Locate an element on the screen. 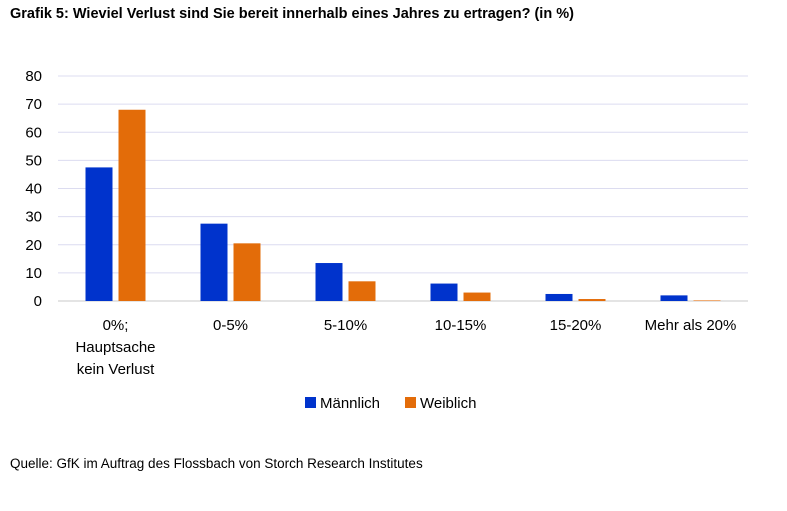 The width and height of the screenshot is (787, 511). bar-männlich-3 is located at coordinates (444, 292).